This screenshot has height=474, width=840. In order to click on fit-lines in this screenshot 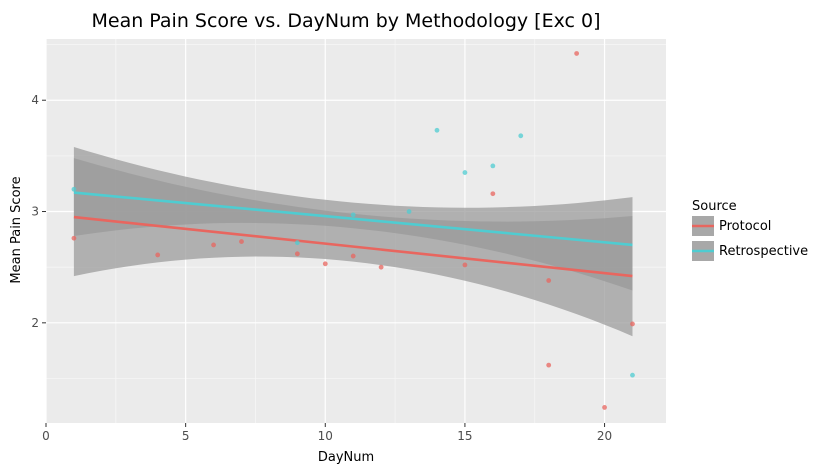, I will do `click(353, 234)`.